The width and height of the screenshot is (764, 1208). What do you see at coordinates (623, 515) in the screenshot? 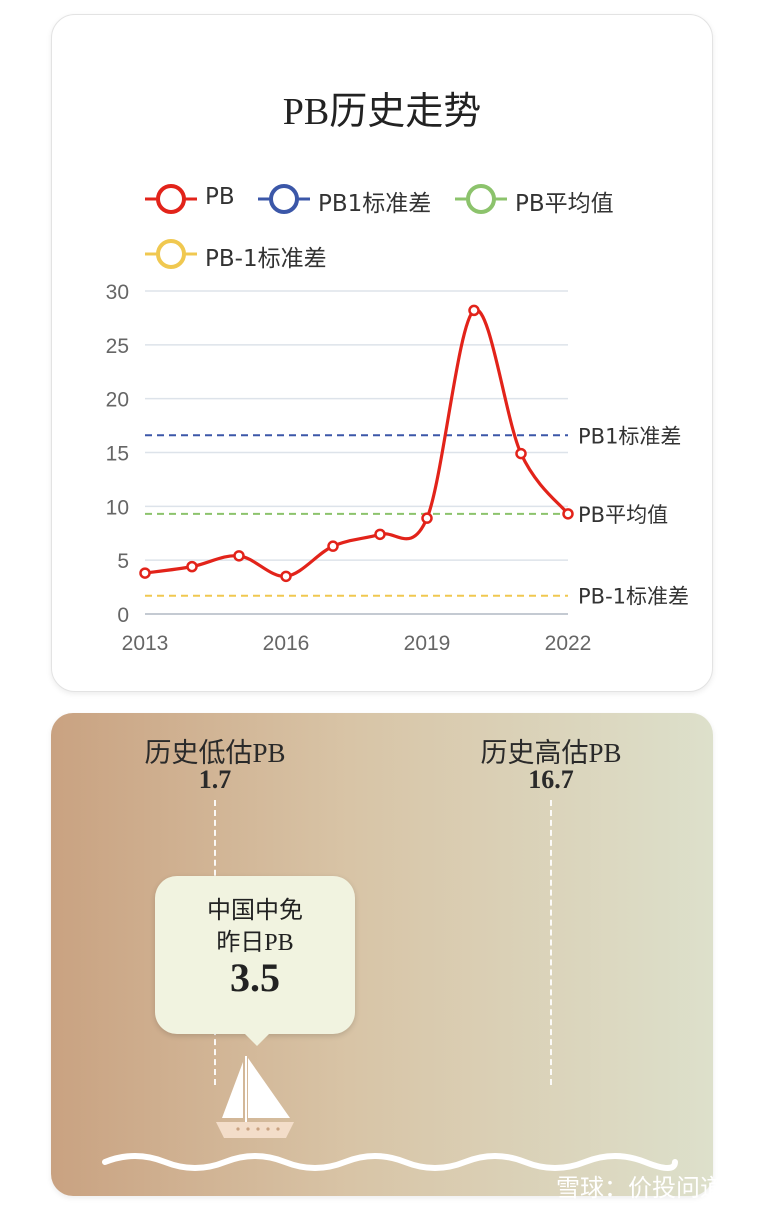
I see `reference-line-label: PB平均值` at bounding box center [623, 515].